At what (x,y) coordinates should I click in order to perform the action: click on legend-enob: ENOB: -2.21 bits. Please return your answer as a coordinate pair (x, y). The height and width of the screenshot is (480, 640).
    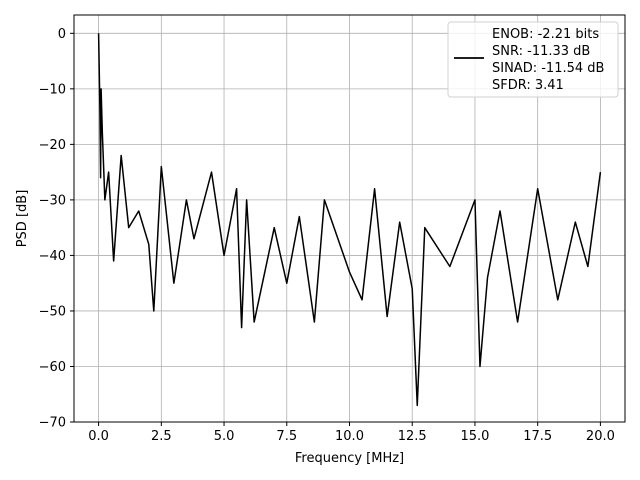
    Looking at the image, I should click on (545, 34).